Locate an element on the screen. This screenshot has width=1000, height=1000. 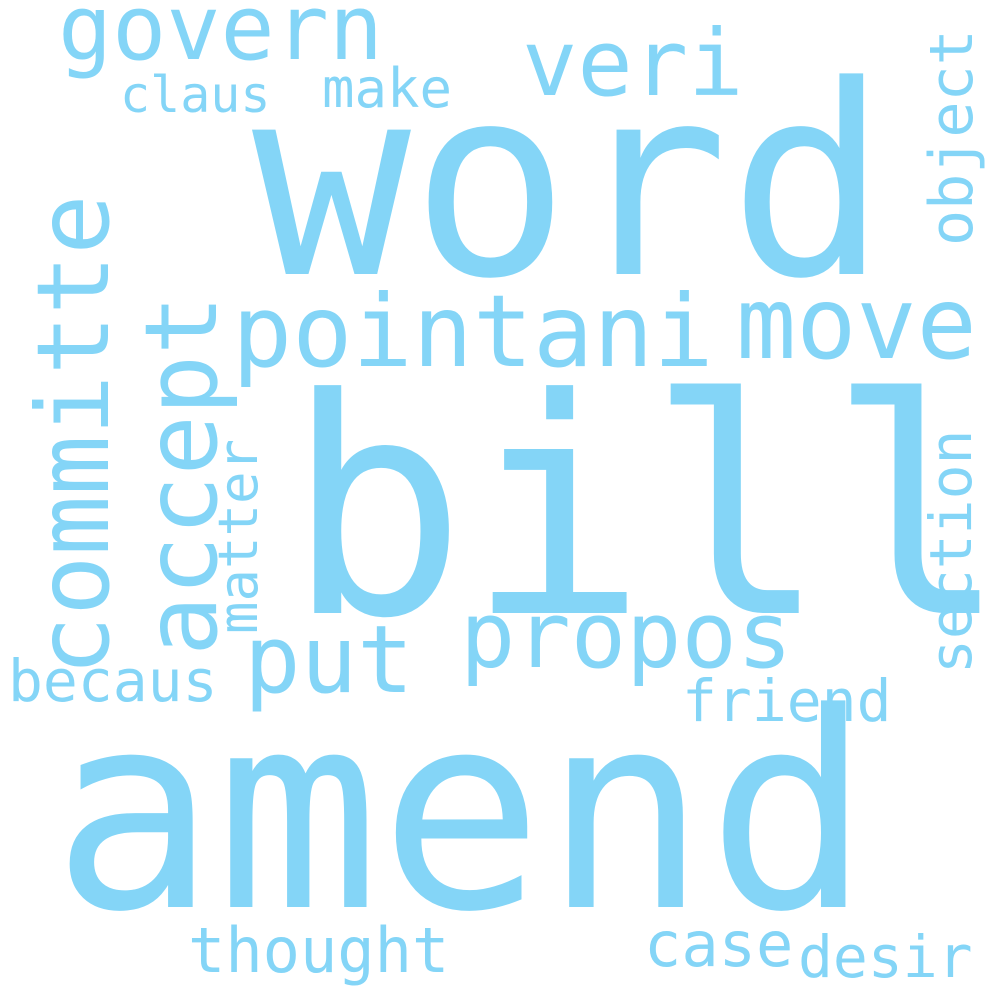
word-desir: desir is located at coordinates (885, 957).